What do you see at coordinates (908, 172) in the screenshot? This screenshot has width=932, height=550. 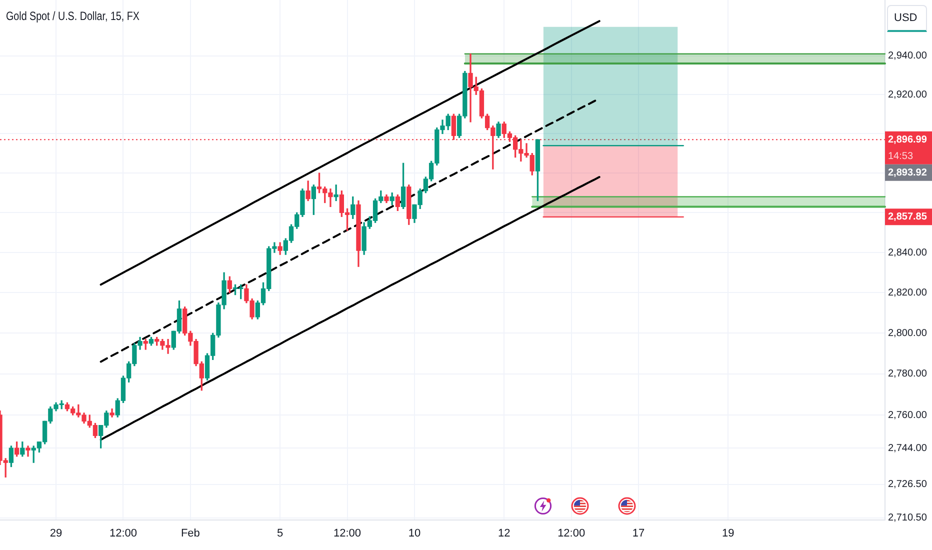 I see `text: 2,893.92` at bounding box center [908, 172].